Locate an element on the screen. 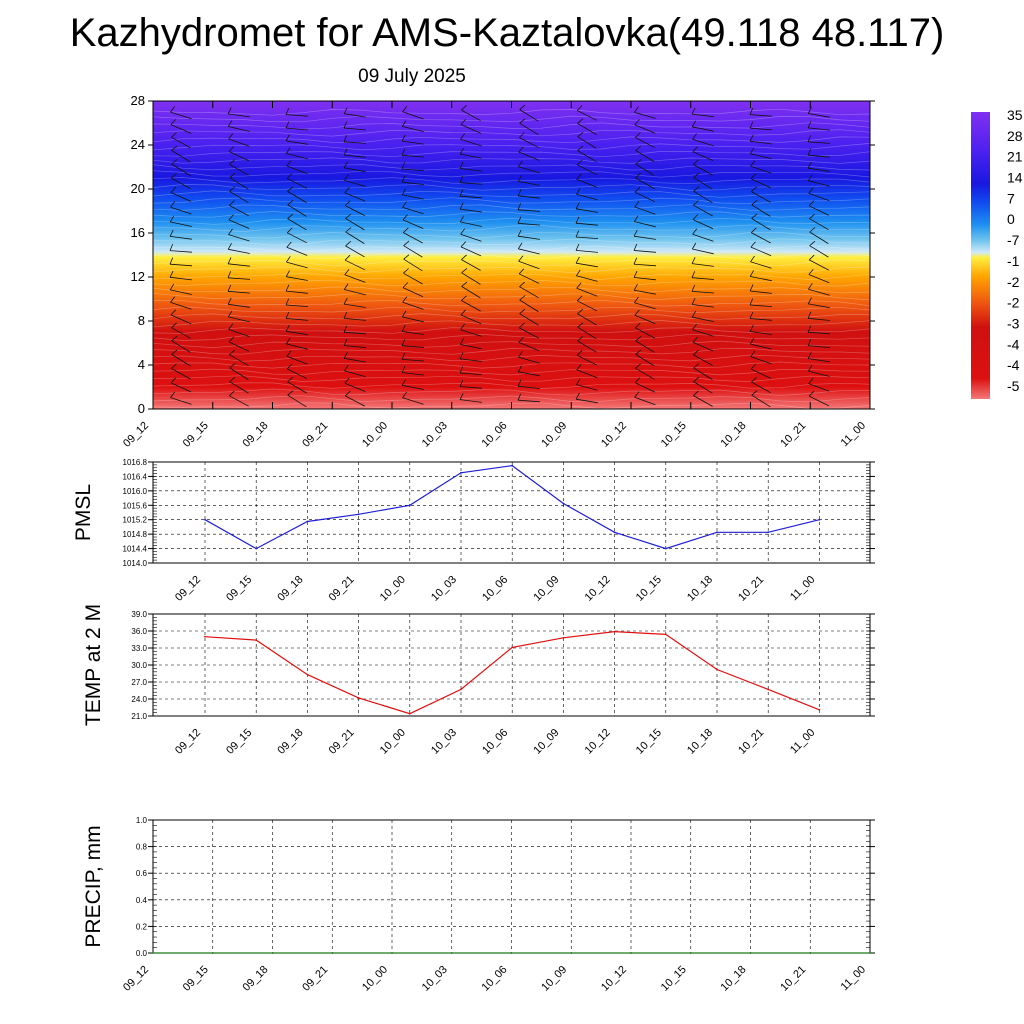 Image resolution: width=1024 pixels, height=1024 pixels. colorbar-label: -4 is located at coordinates (1013, 365).